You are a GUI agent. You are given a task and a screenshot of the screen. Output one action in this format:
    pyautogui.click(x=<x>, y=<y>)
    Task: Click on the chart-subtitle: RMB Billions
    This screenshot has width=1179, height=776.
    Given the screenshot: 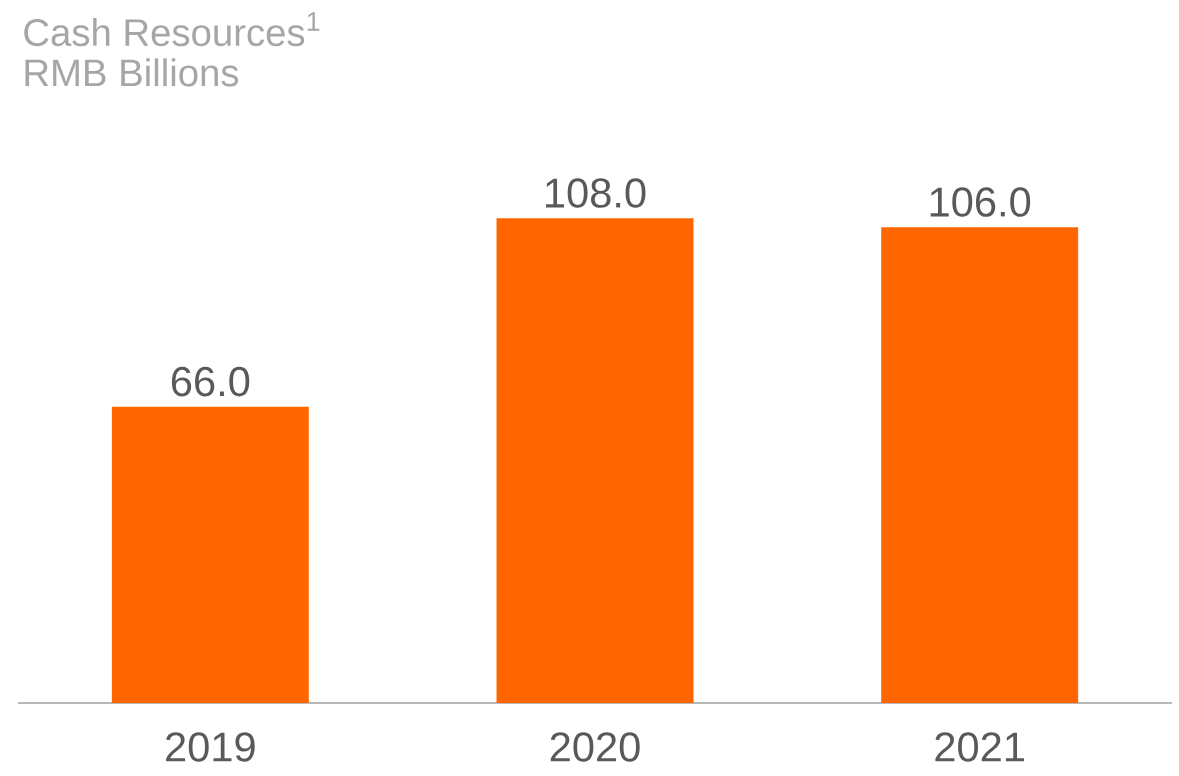 What is the action you would take?
    pyautogui.click(x=132, y=72)
    